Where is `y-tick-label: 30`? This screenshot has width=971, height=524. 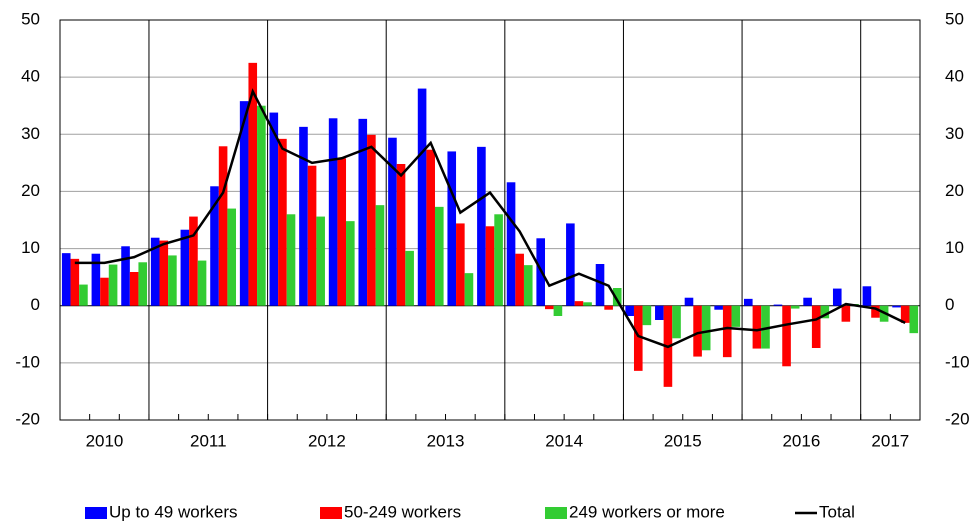 y-tick-label: 30 is located at coordinates (30, 133).